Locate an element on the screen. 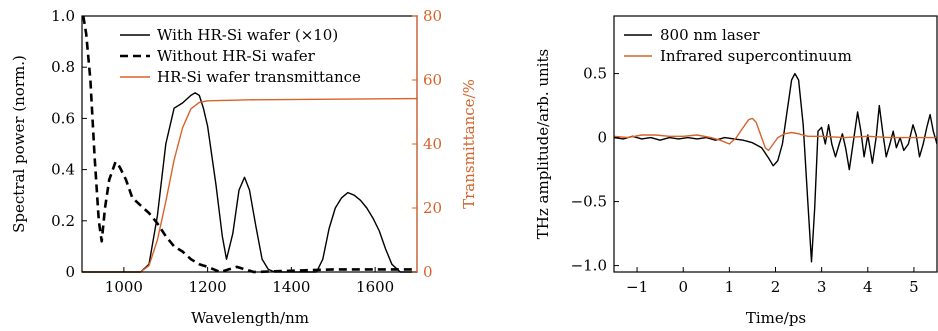  chart1-x-tick-label: 3 is located at coordinates (822, 287).